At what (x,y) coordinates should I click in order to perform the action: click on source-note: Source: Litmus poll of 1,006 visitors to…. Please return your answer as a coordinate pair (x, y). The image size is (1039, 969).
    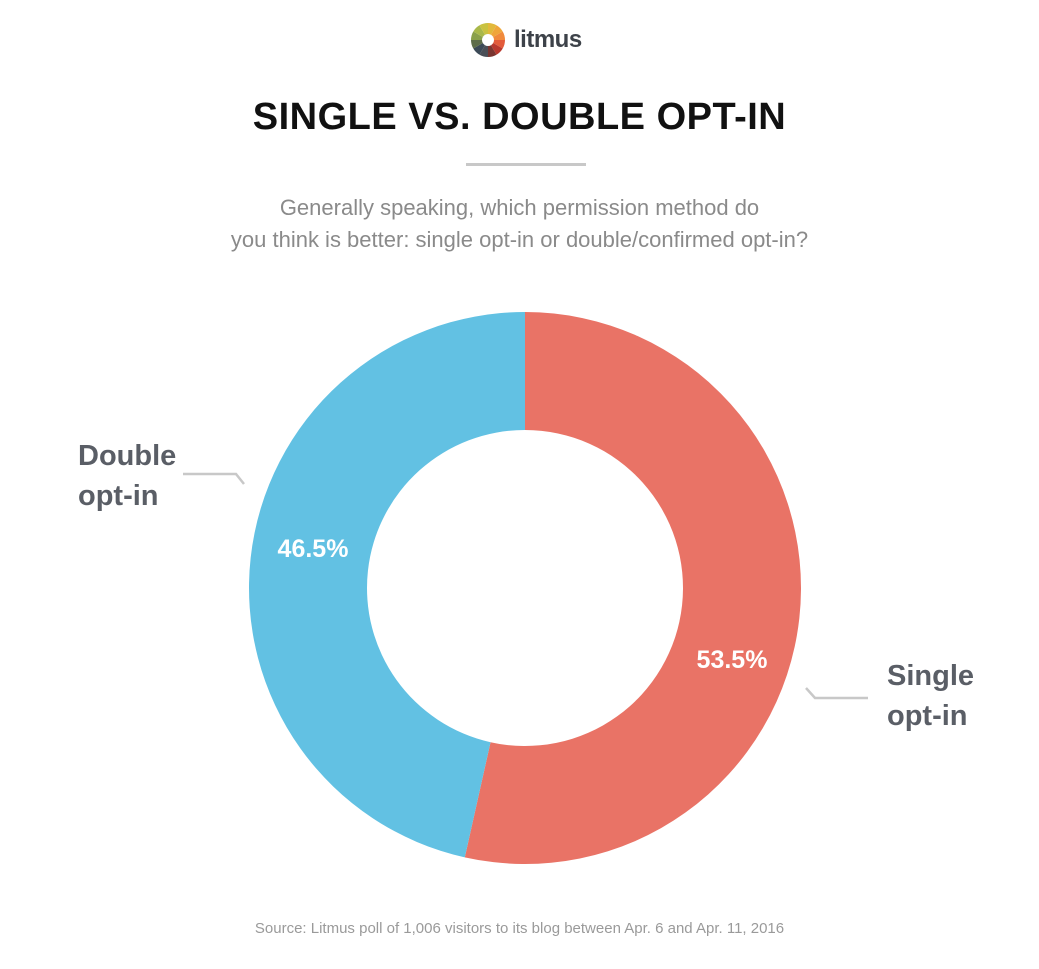
    Looking at the image, I should click on (519, 928).